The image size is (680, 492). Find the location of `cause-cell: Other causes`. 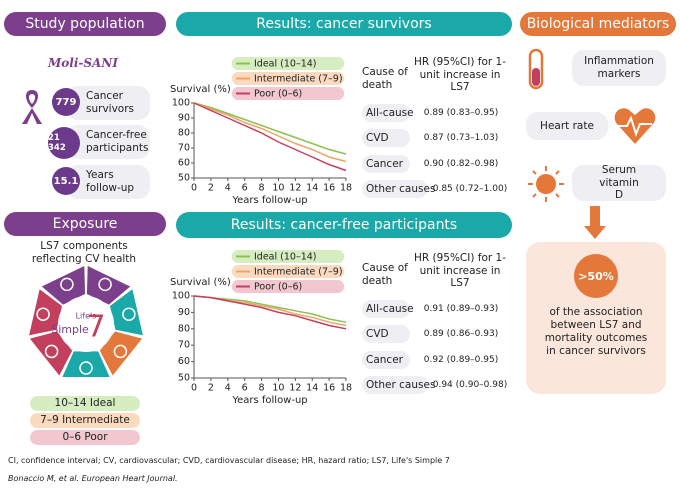

cause-cell: Other causes is located at coordinates (398, 189).